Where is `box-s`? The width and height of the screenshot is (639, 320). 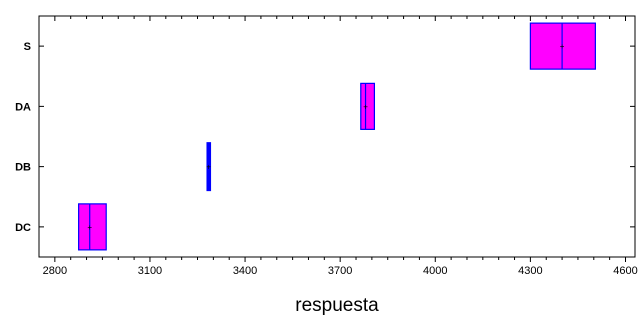 box-s is located at coordinates (562, 46).